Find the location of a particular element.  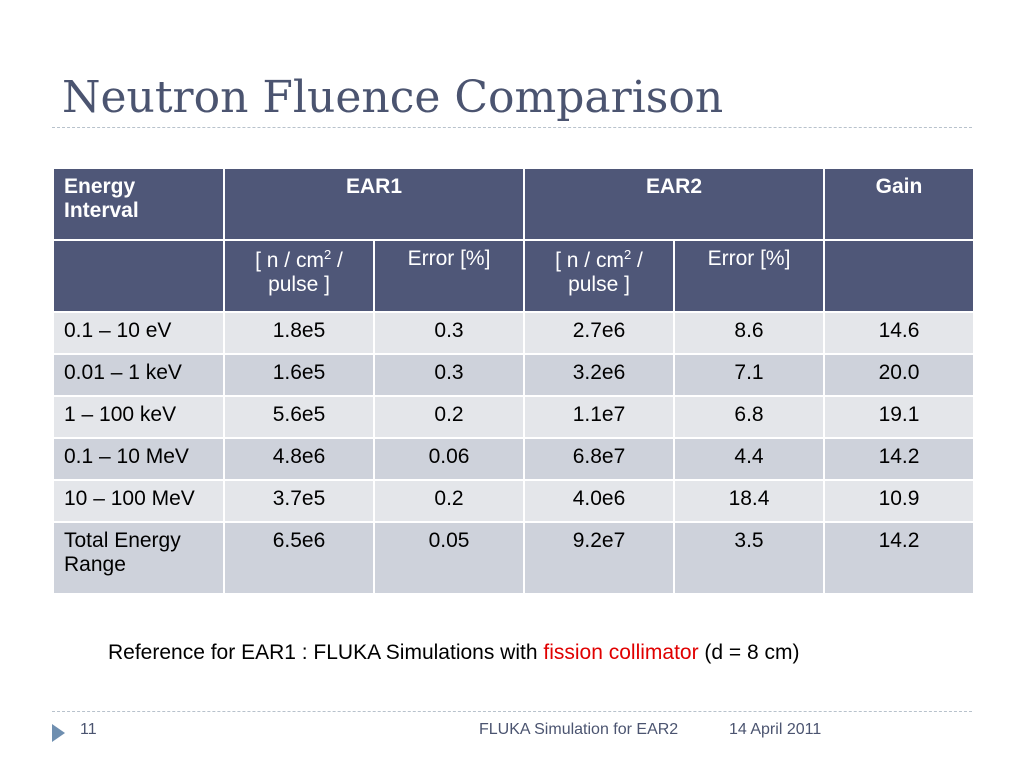

cell-ear2: 1.1e7 is located at coordinates (599, 417).